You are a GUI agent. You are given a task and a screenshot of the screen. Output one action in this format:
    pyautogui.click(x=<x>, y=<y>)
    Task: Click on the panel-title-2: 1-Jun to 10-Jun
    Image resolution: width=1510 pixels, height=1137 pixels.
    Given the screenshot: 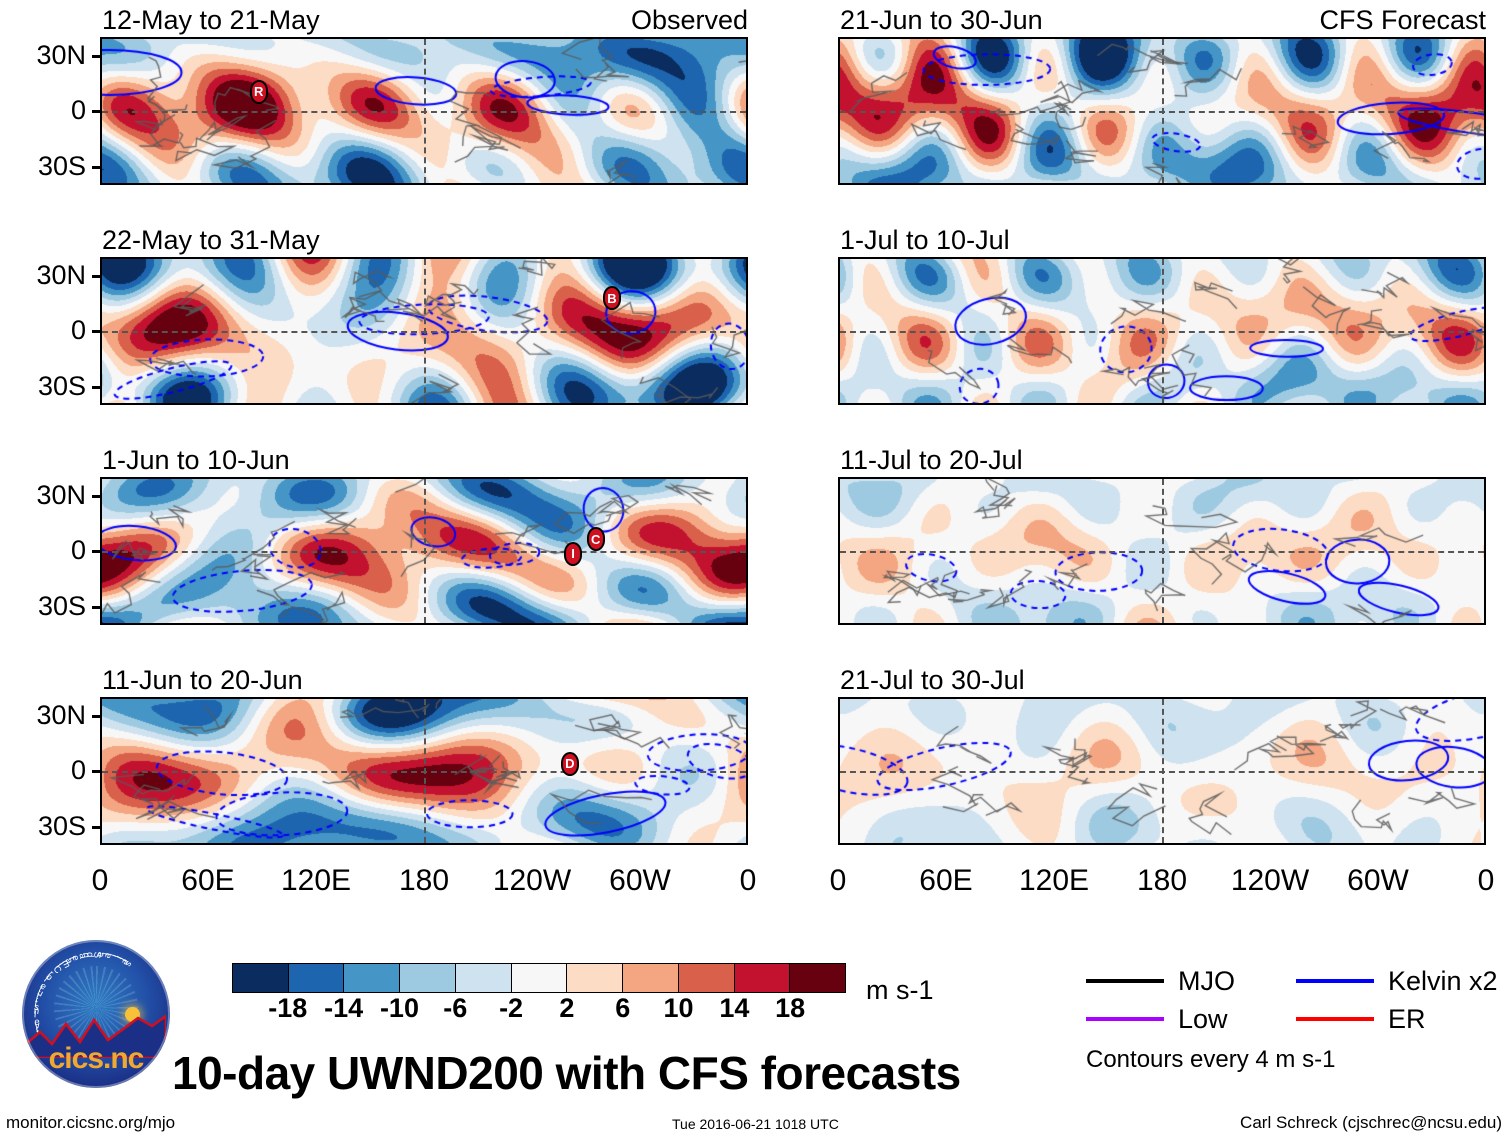 What is the action you would take?
    pyautogui.click(x=196, y=460)
    